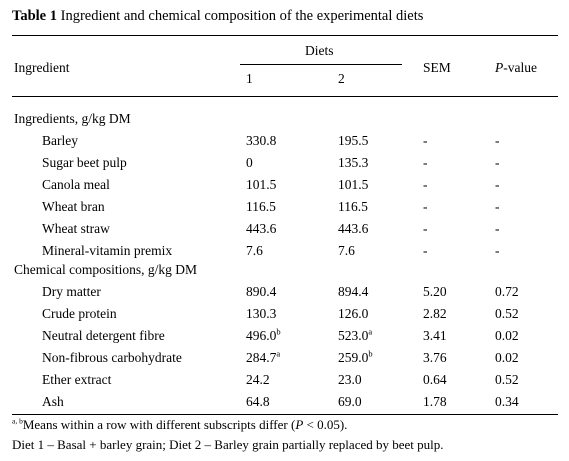 The image size is (569, 461). Describe the element at coordinates (254, 251) in the screenshot. I see `cell-diet-1: 7.6` at that location.